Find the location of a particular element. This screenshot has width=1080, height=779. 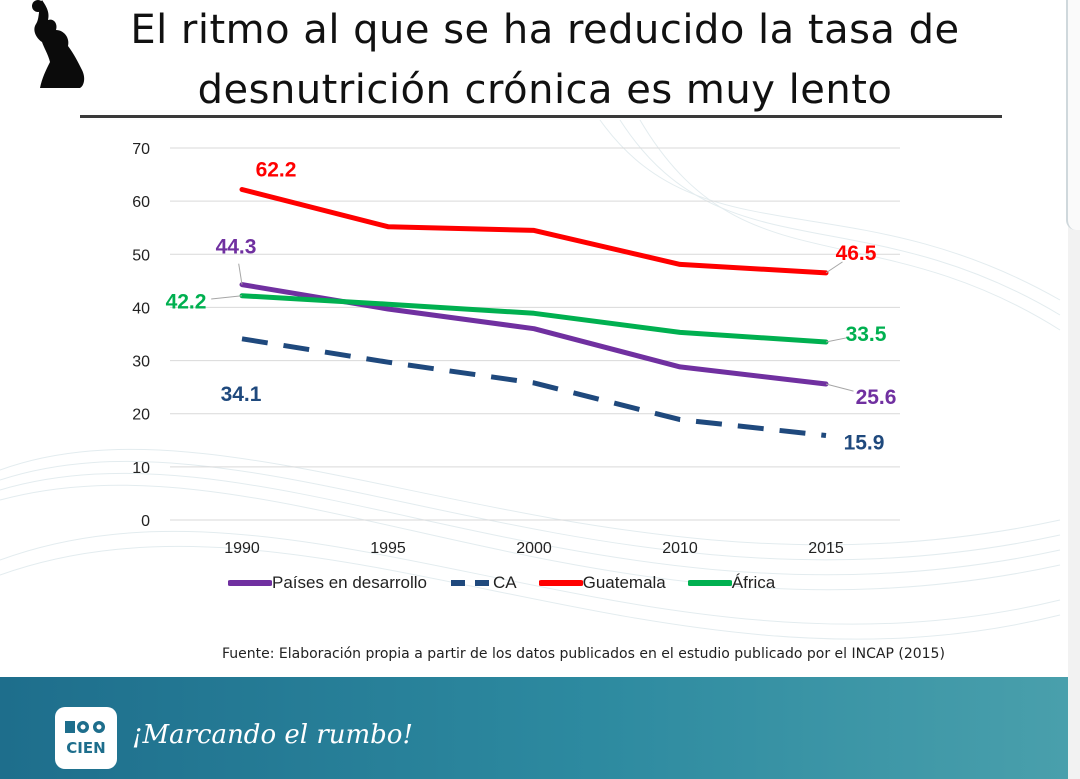

legend-swatch-guatemala is located at coordinates (560, 583).